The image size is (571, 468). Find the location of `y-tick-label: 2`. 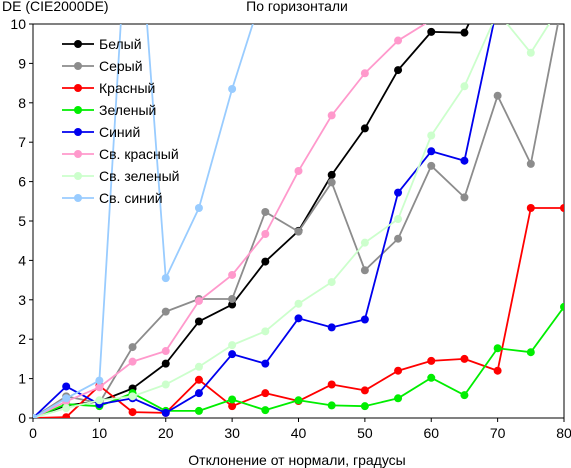

y-tick-label: 2 is located at coordinates (22, 339).